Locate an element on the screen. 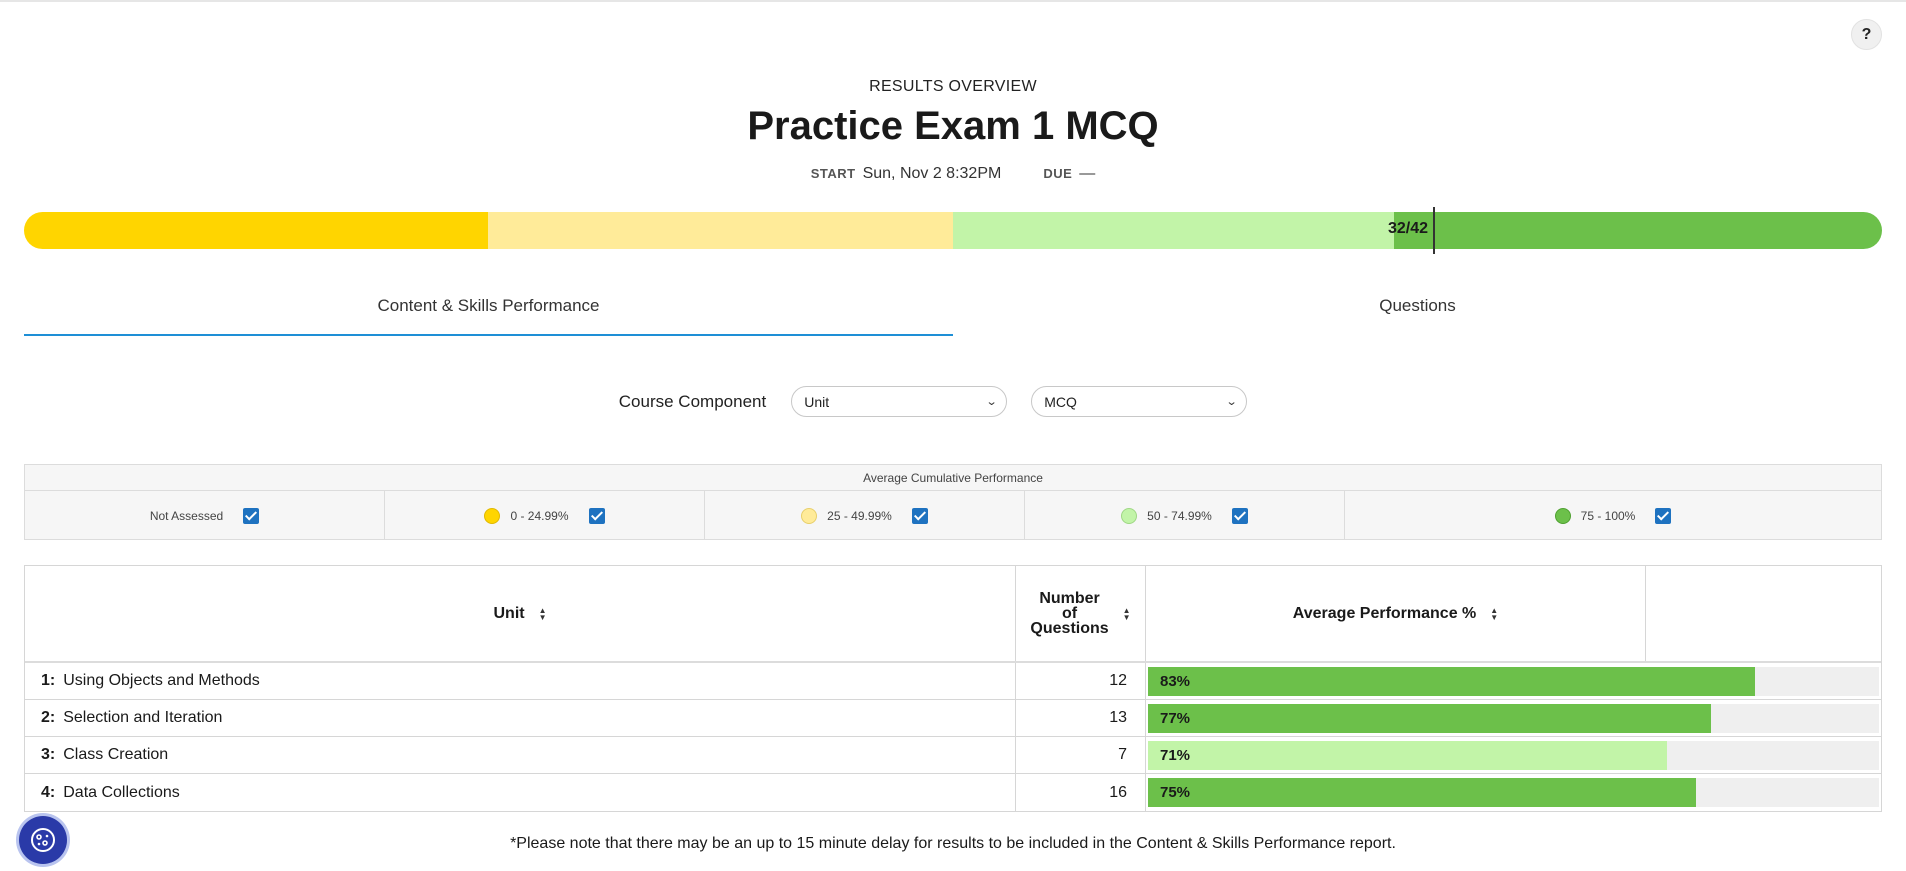  question-icon: ? is located at coordinates (1866, 34).